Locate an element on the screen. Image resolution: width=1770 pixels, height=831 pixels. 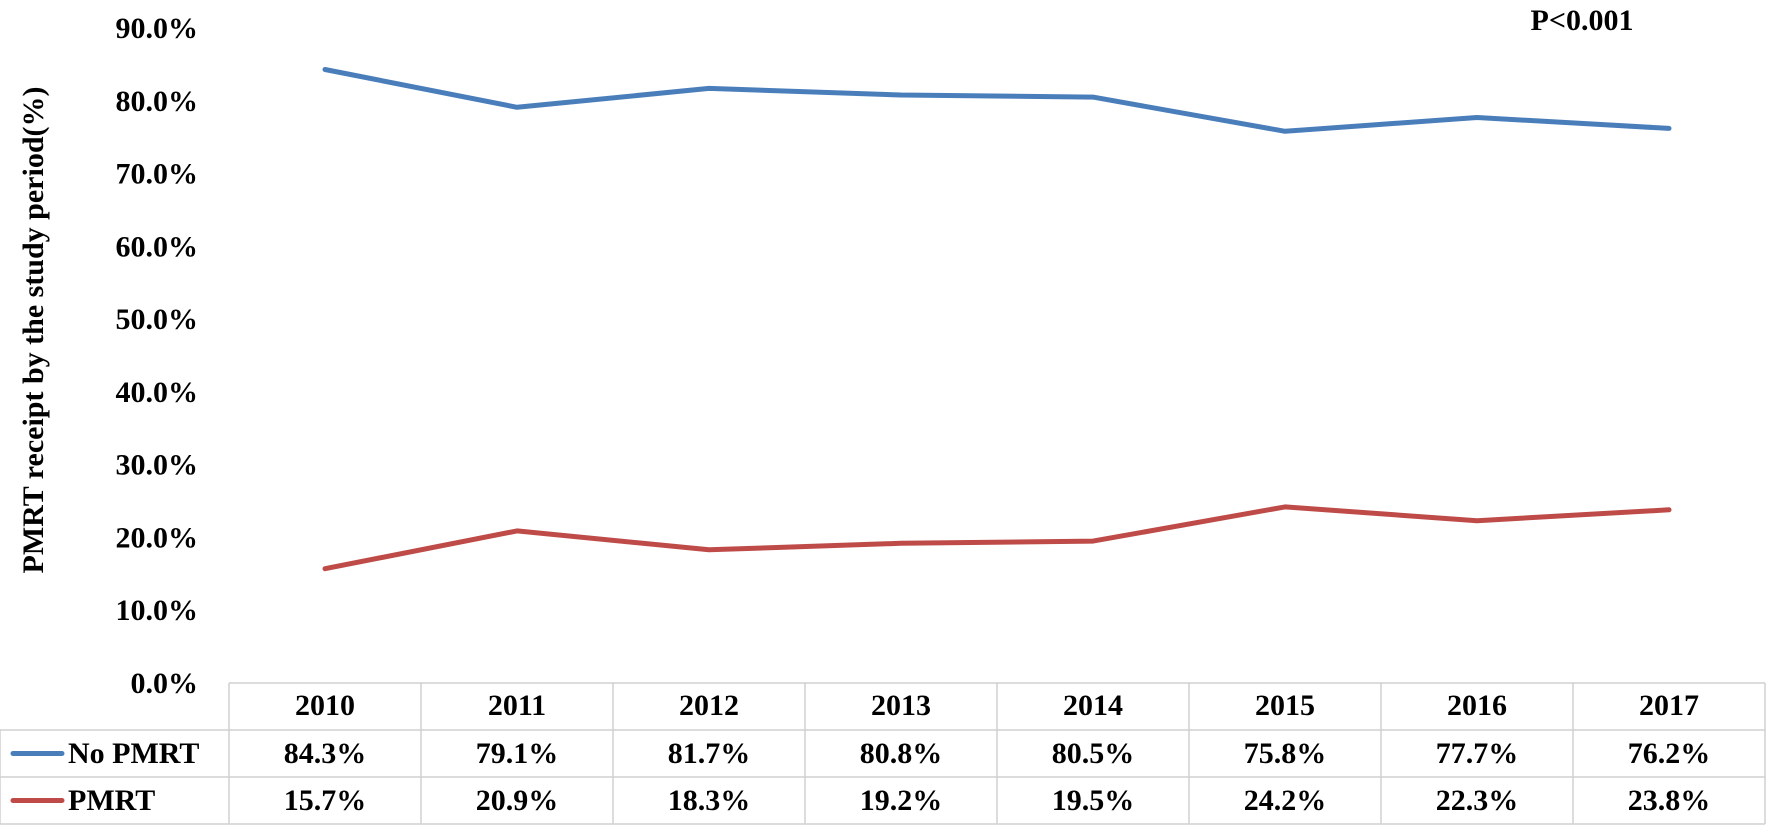
y-tick-label: 70.0% is located at coordinates (157, 174).